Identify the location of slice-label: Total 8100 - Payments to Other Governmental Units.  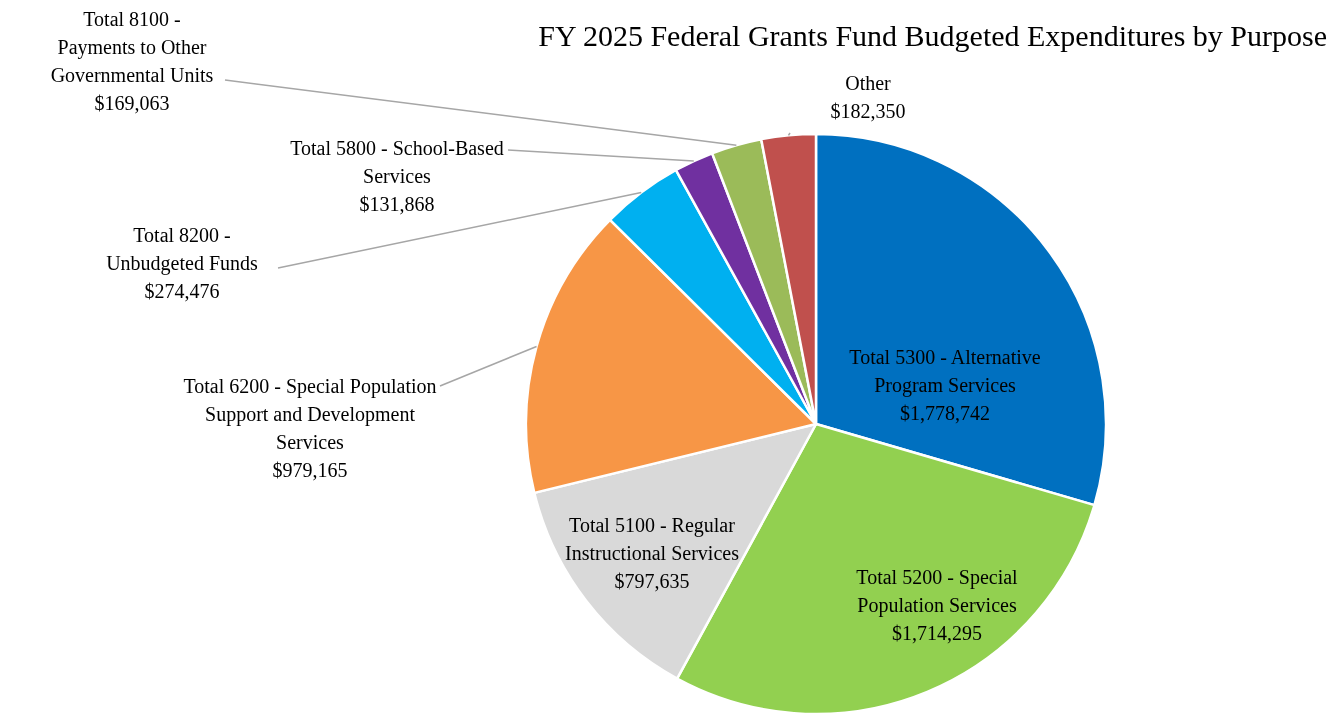
(132, 47).